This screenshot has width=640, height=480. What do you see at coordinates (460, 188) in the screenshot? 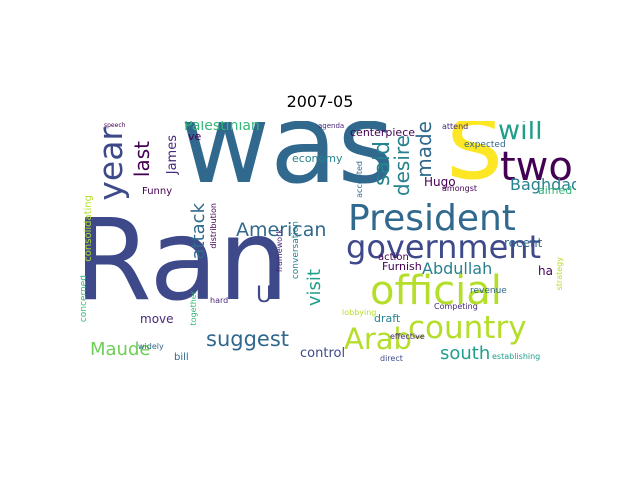
I see `word-amongst: amongst` at bounding box center [460, 188].